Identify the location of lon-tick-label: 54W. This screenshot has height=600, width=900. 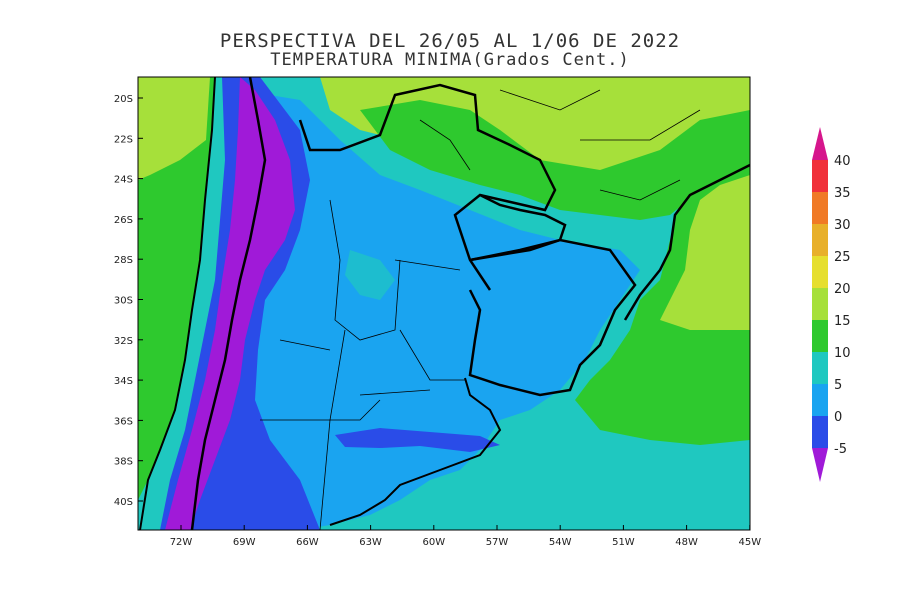
(560, 542).